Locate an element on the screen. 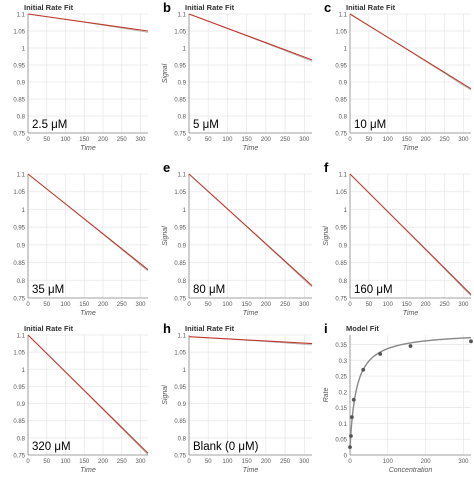 The width and height of the screenshot is (474, 479). concentration-label: 2.5 μM is located at coordinates (49, 125).